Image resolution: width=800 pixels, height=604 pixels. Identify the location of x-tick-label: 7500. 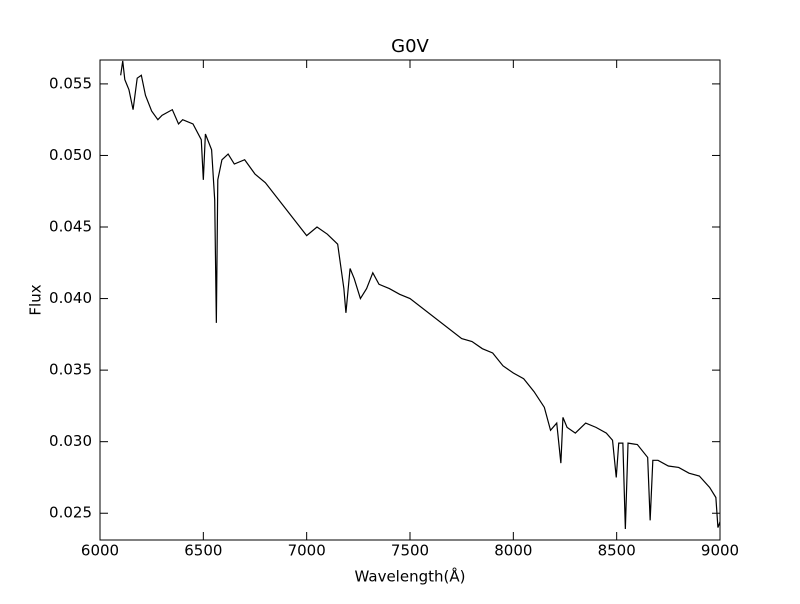
(410, 551).